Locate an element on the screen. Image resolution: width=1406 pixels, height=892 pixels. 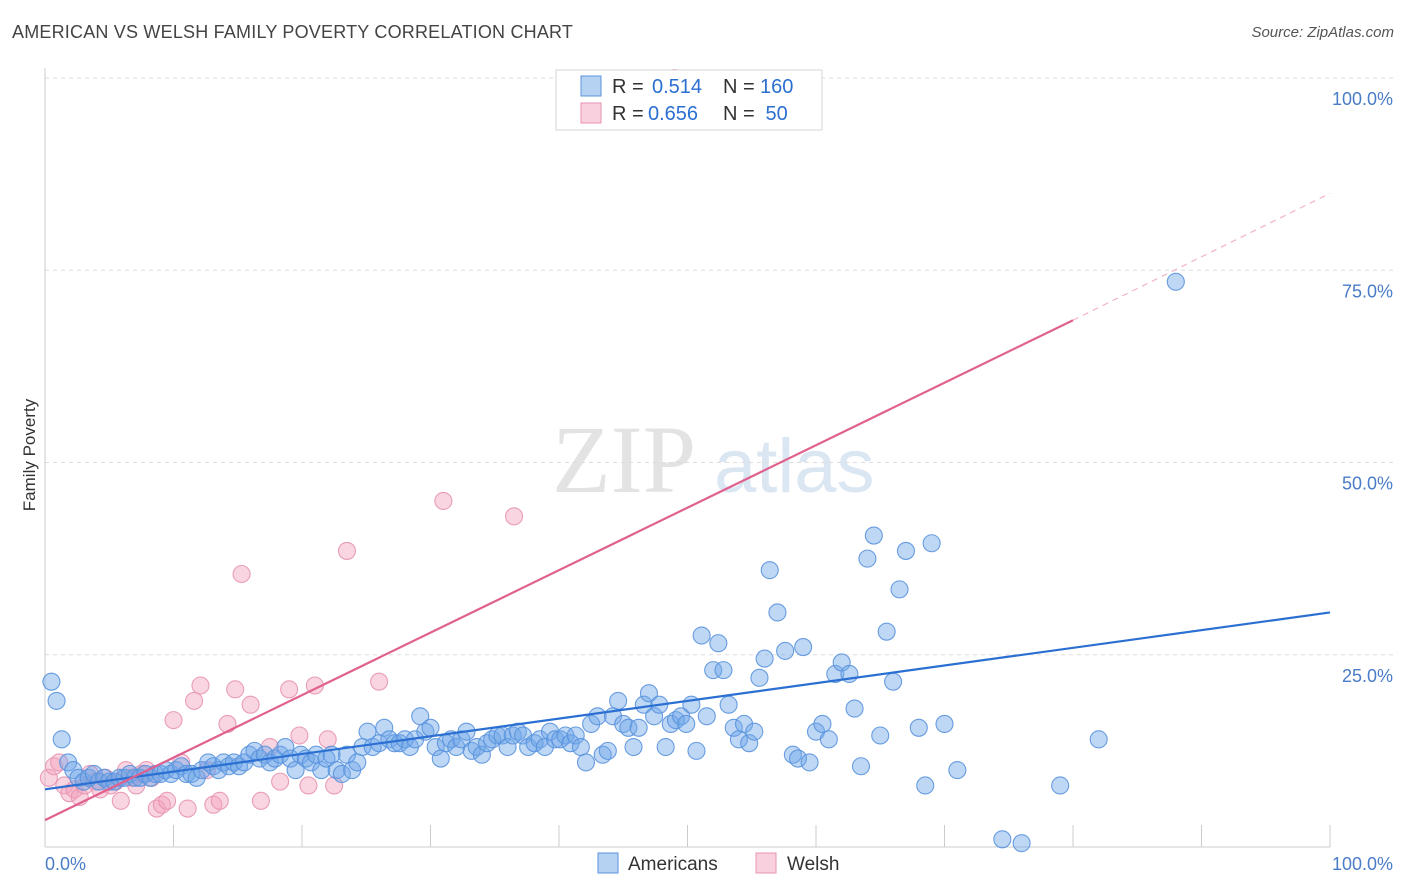
legend-n-label-americans: N = is located at coordinates (739, 87).